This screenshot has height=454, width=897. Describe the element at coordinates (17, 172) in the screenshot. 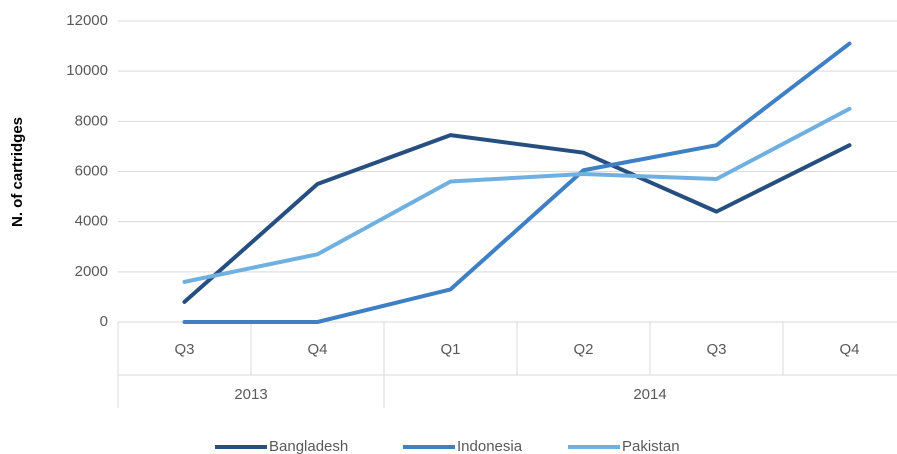

I see `y-axis-label: N. of cartridges` at that location.